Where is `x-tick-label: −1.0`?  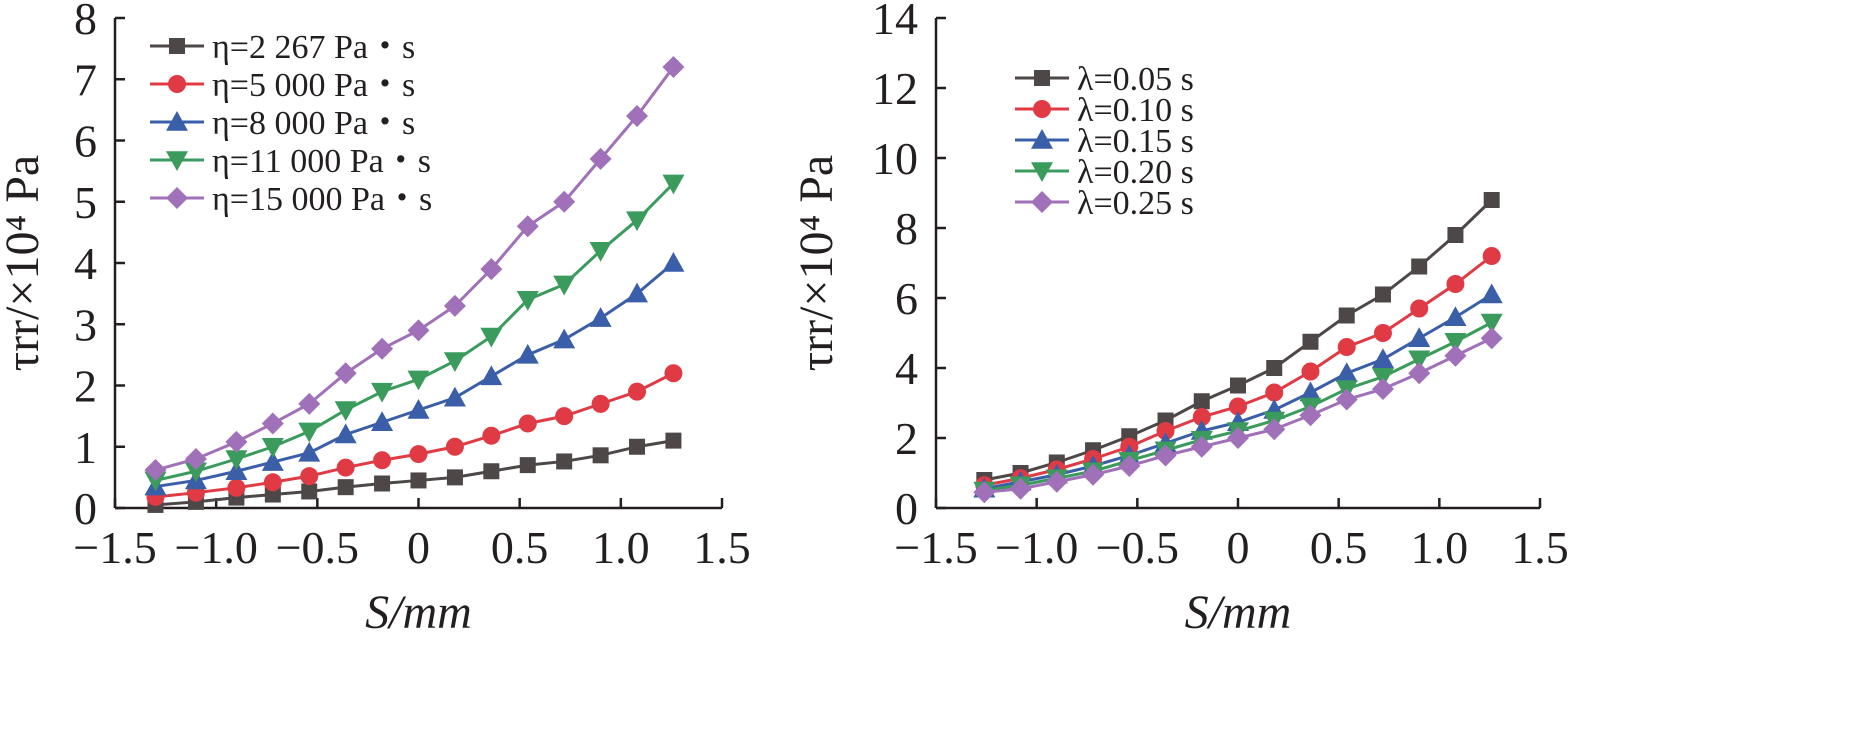 x-tick-label: −1.0 is located at coordinates (1036, 547).